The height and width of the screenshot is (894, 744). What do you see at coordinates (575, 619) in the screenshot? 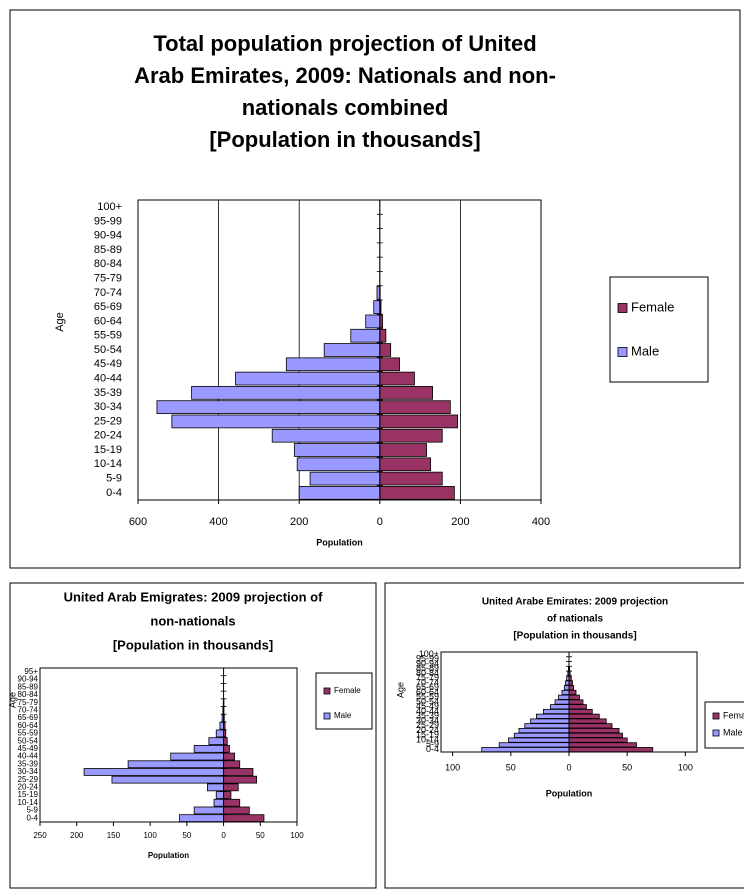
I see `chart-title: of nationals` at bounding box center [575, 619].